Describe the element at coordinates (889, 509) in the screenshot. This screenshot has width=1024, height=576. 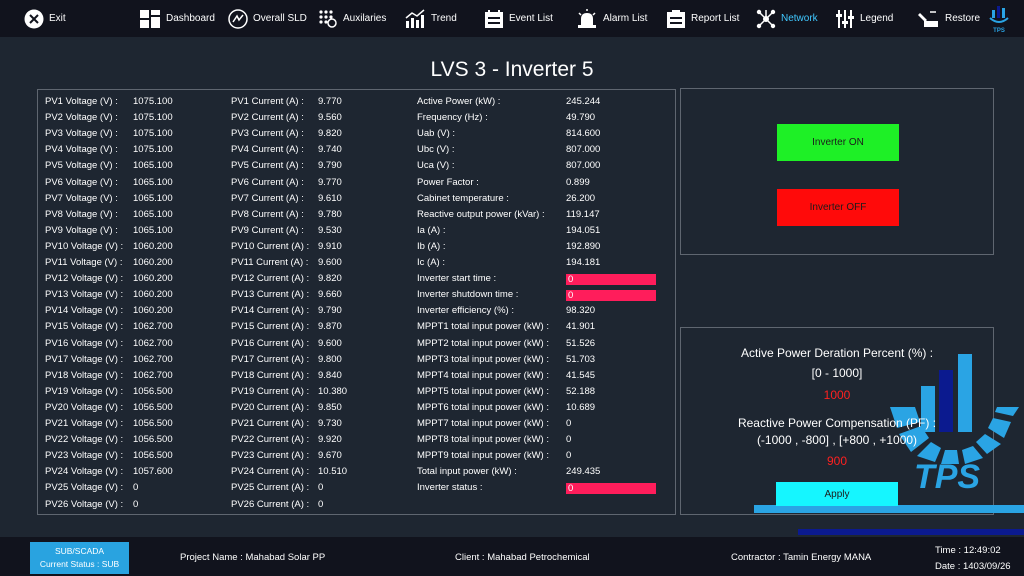
I see `logo-stripe-light` at that location.